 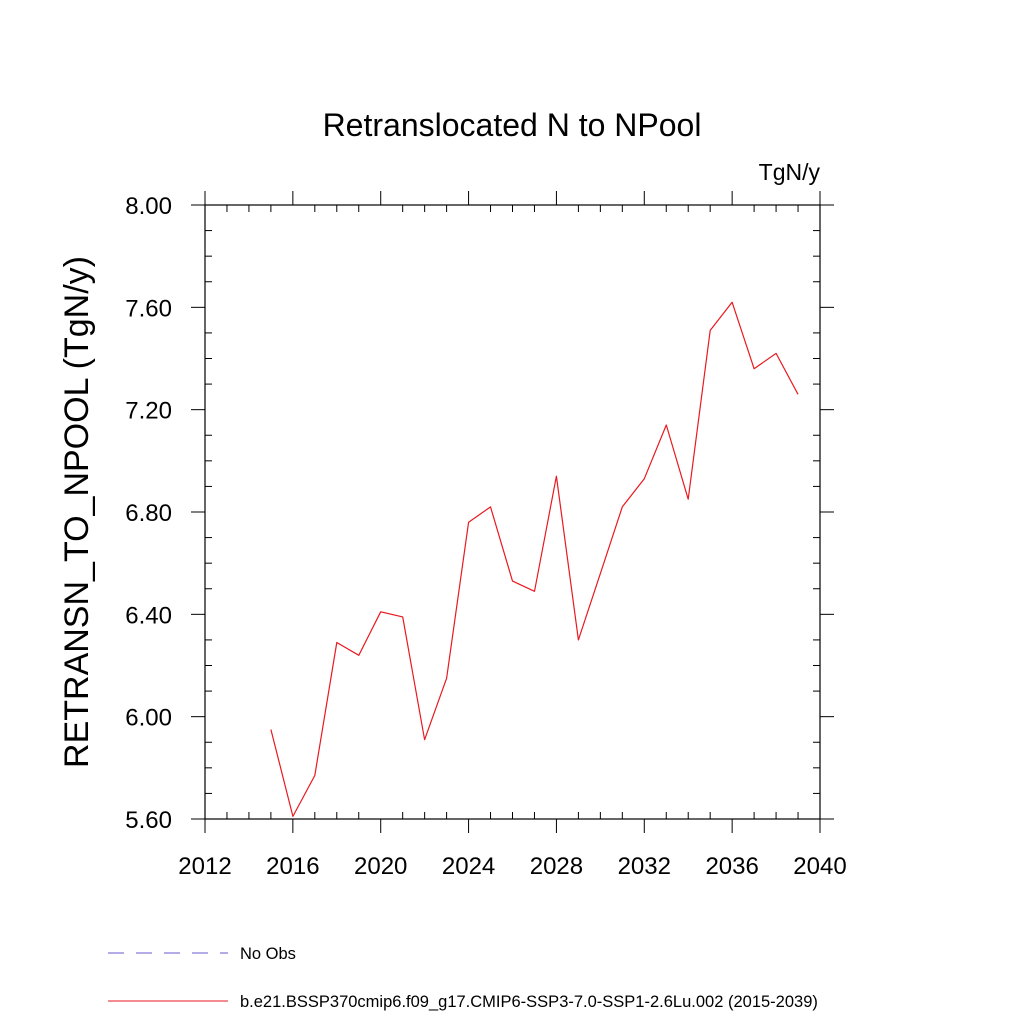 I want to click on y-tick-label: 5.60, so click(x=148, y=820).